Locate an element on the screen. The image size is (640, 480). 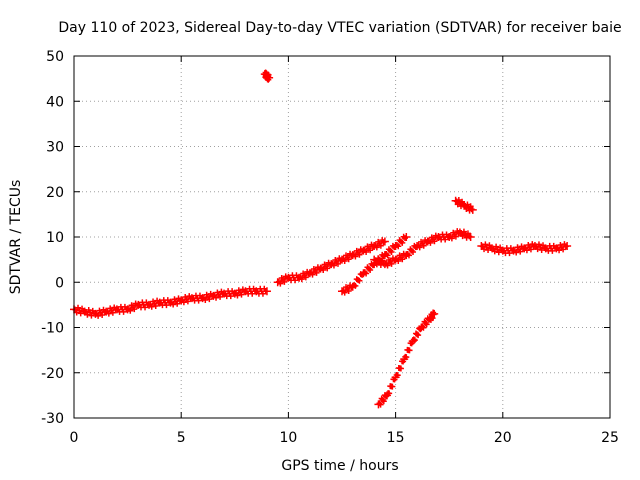
x-axis-label: GPS time / hours is located at coordinates (339, 466).